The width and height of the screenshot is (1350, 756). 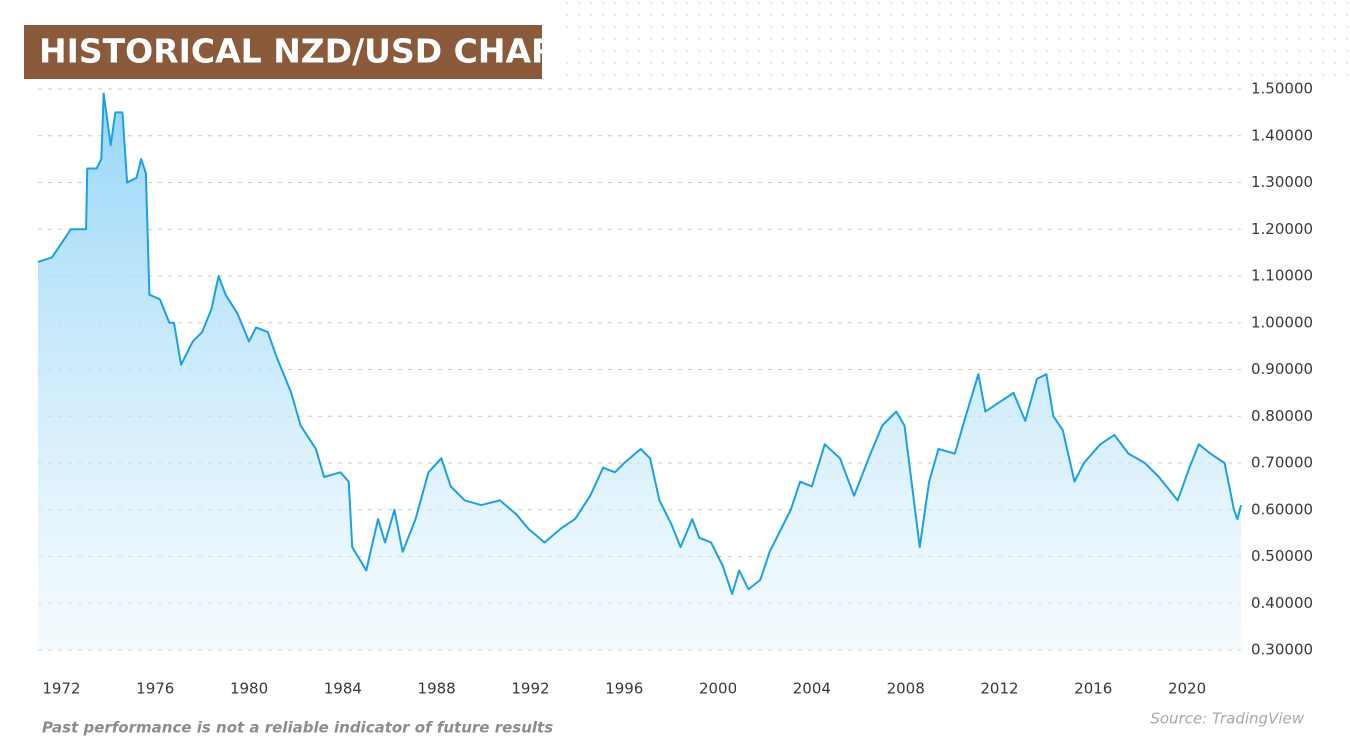 I want to click on x-tick-label: 1972, so click(x=61, y=689).